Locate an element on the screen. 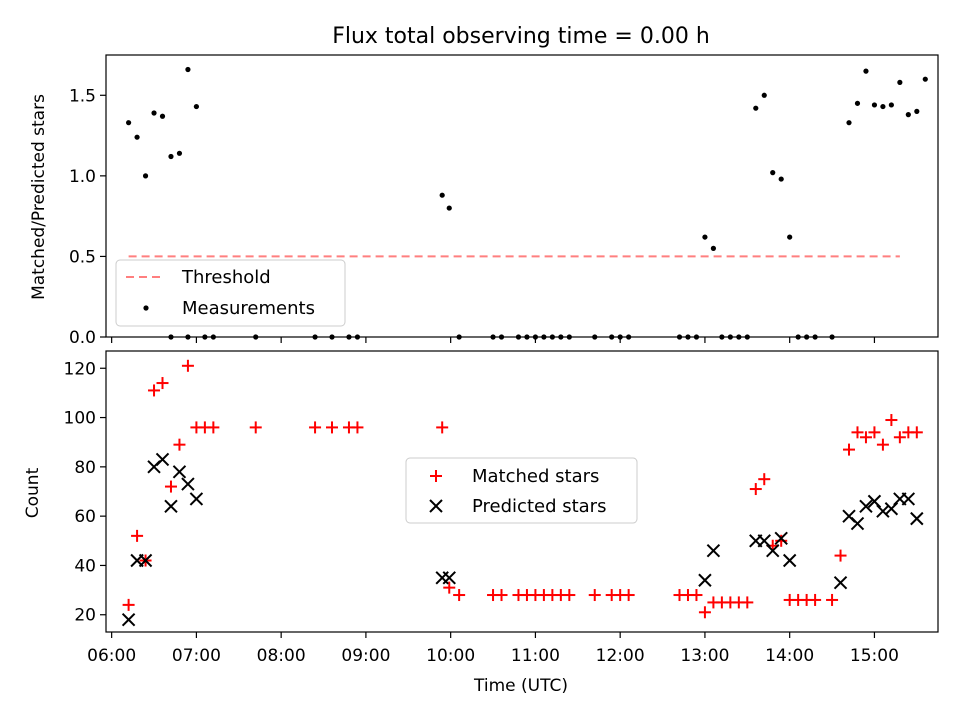 The image size is (960, 720). bottom-x-tick-label: 08:00 is located at coordinates (281, 656).